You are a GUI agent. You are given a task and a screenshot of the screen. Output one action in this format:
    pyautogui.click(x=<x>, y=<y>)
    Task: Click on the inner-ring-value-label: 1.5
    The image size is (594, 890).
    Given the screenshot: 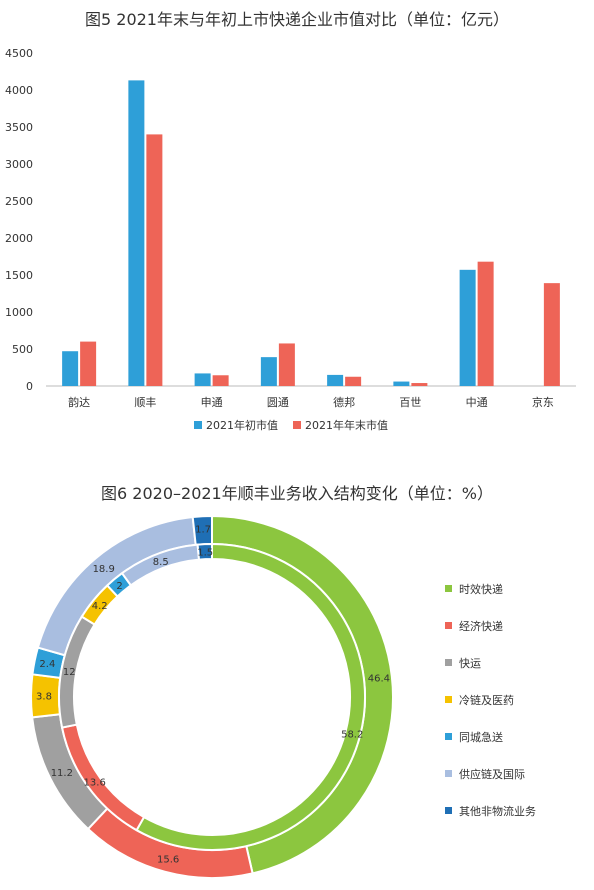 What is the action you would take?
    pyautogui.click(x=205, y=553)
    